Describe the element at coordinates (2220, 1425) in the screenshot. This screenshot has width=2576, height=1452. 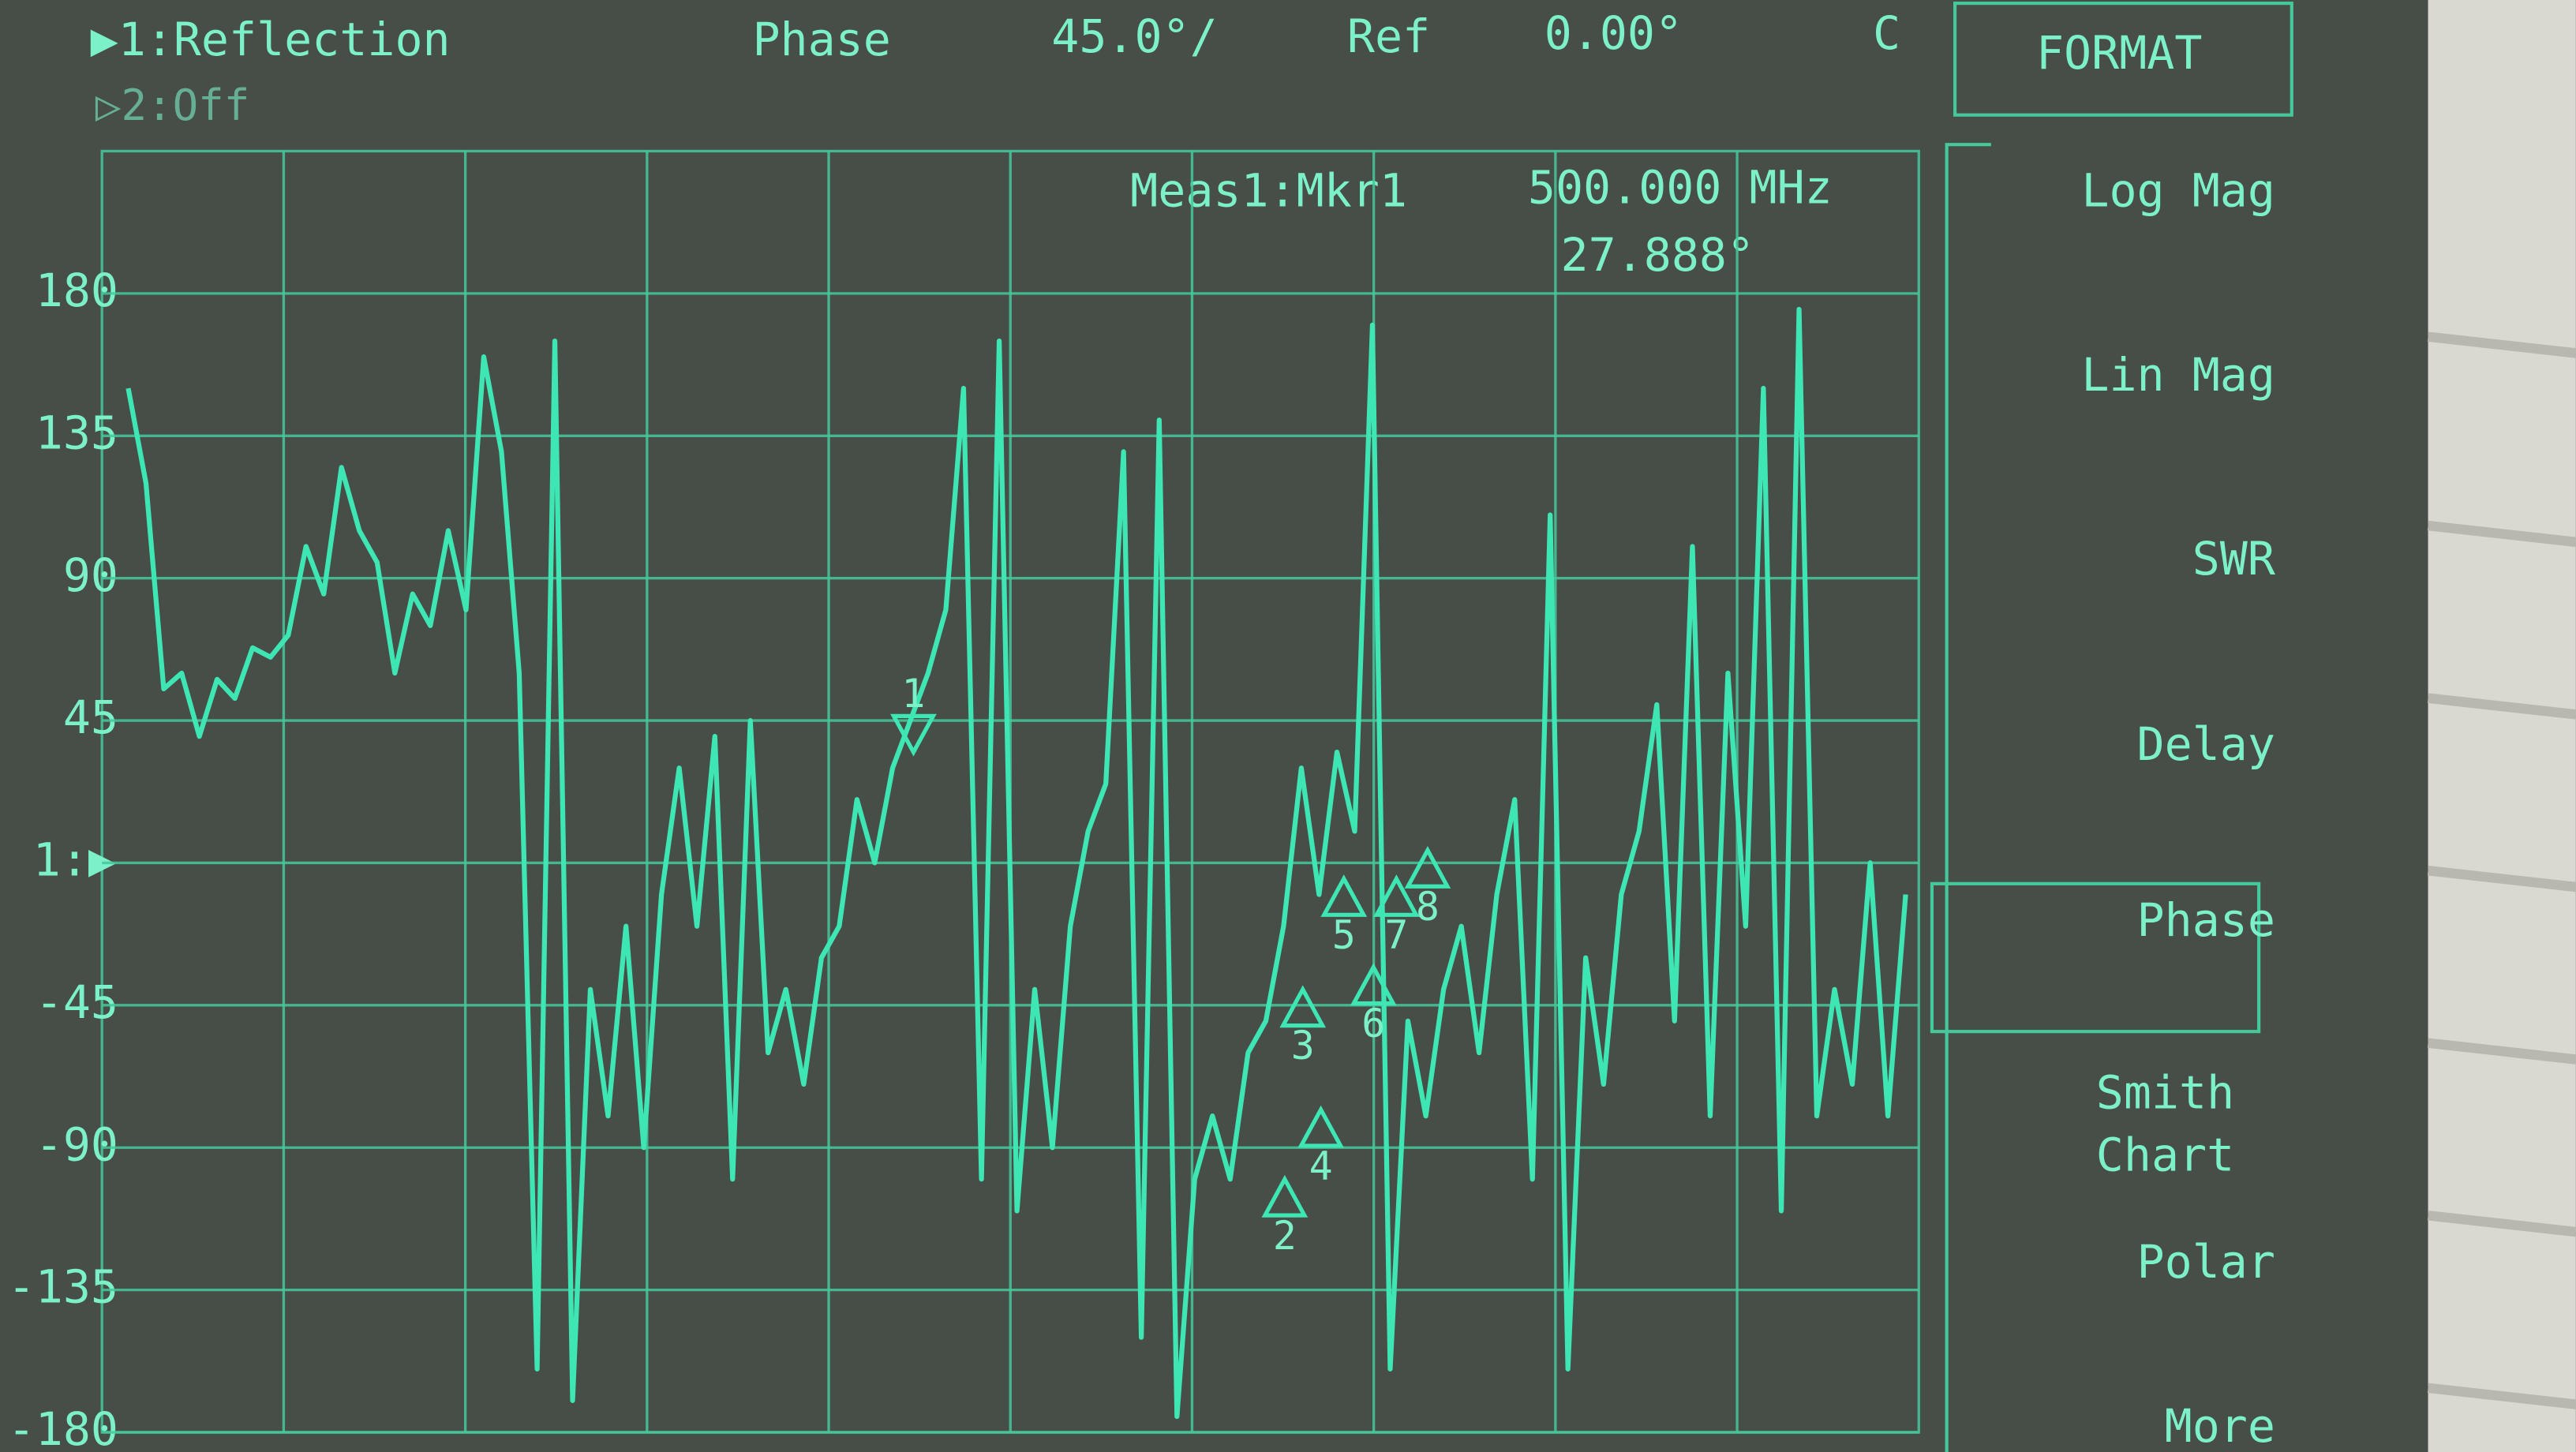
I see `softkey: More` at that location.